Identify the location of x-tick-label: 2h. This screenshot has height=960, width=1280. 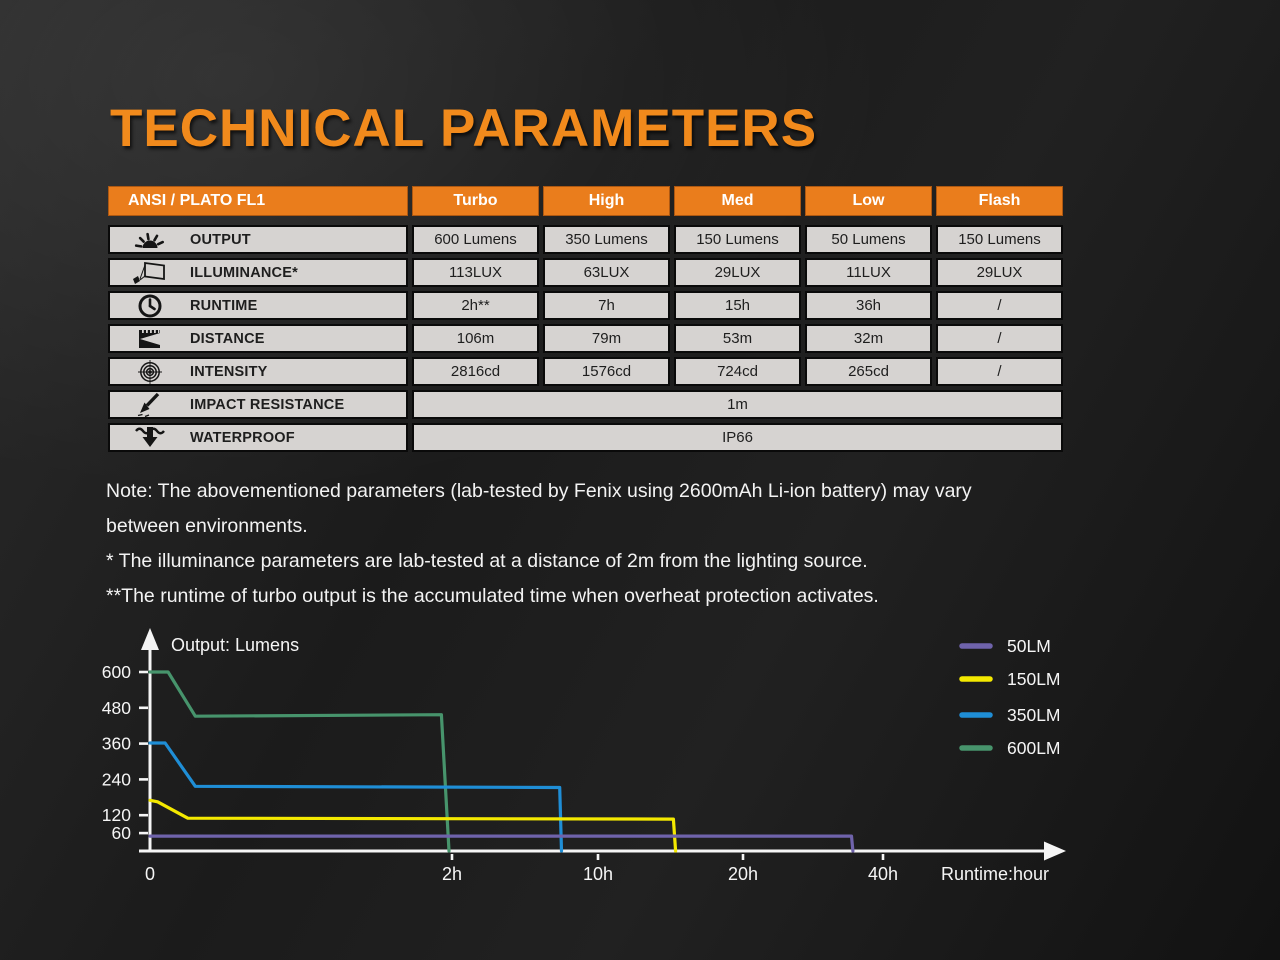
(452, 874).